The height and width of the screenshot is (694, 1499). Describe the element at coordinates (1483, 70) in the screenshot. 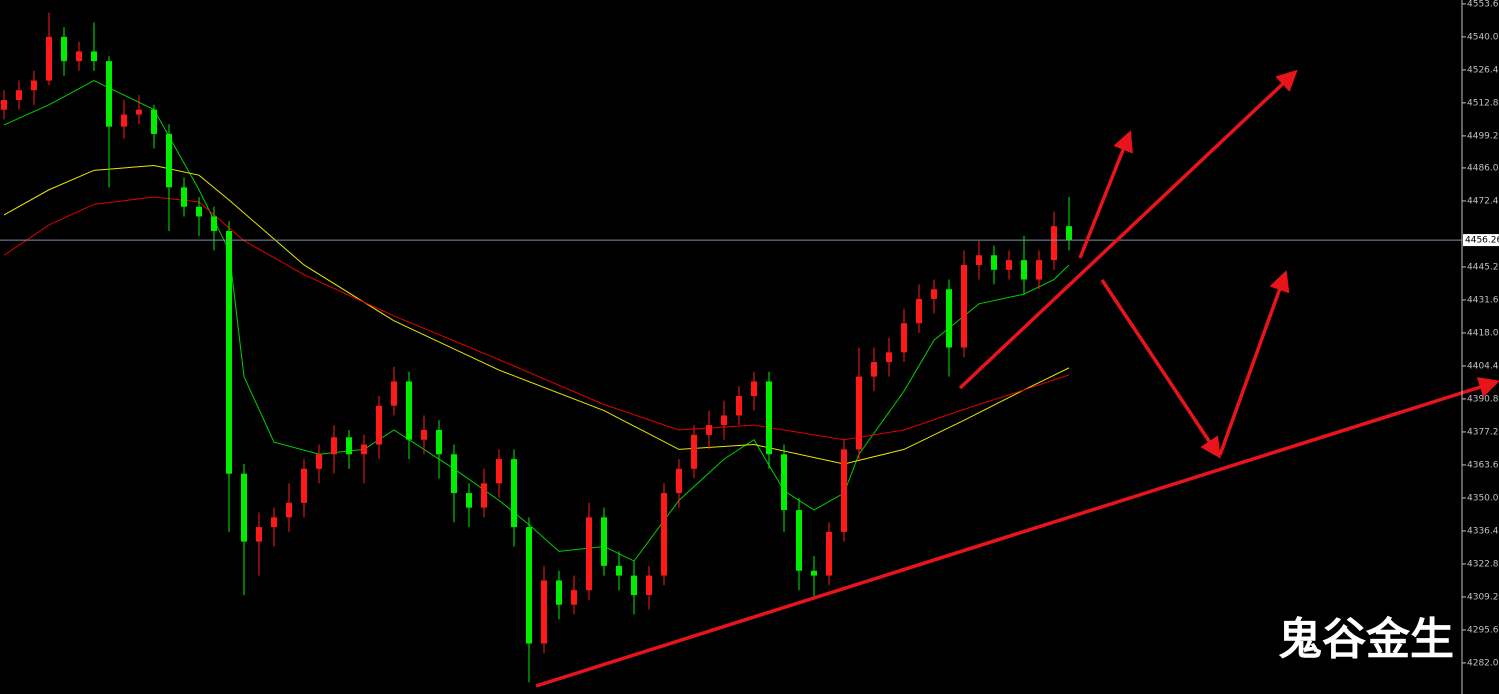

I see `y-tick-label: 4526.40` at that location.